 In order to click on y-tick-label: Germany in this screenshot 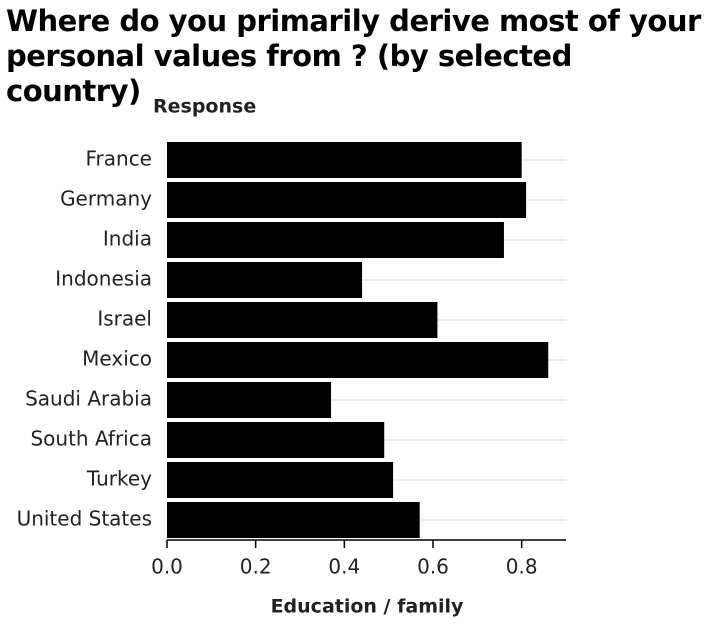, I will do `click(106, 199)`.